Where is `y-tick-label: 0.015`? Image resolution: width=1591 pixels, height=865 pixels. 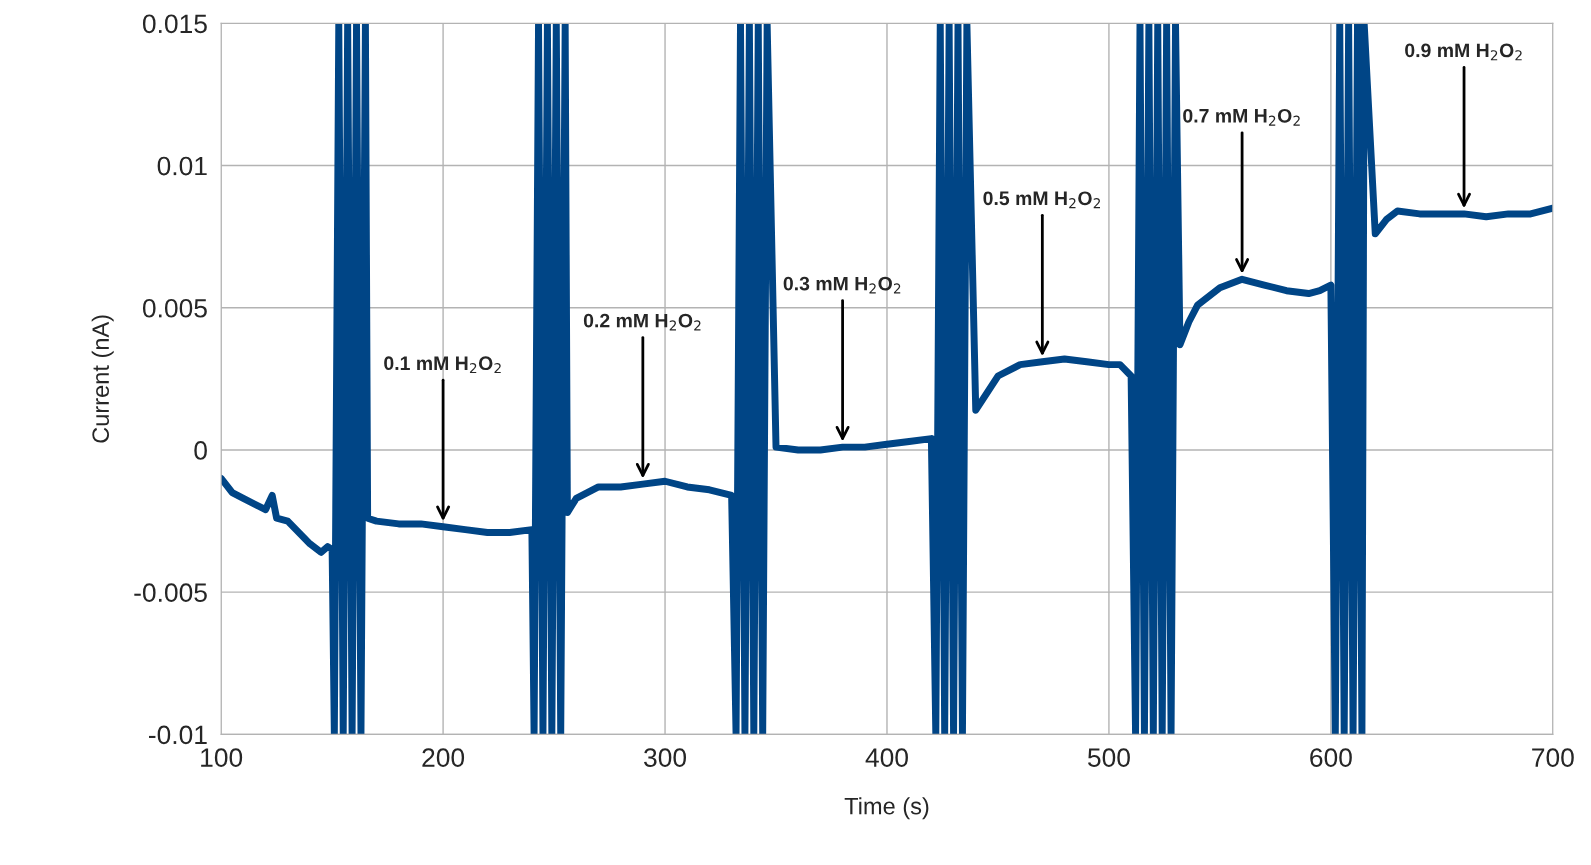
y-tick-label: 0.015 is located at coordinates (174, 24).